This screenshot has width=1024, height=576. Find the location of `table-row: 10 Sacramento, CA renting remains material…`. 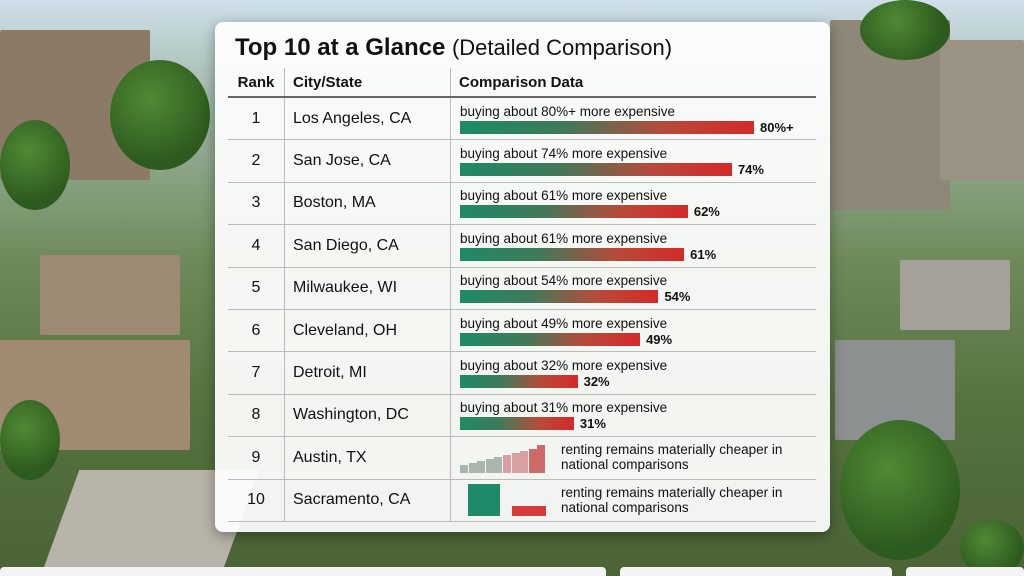

table-row: 10 Sacramento, CA renting remains material… is located at coordinates (522, 500).